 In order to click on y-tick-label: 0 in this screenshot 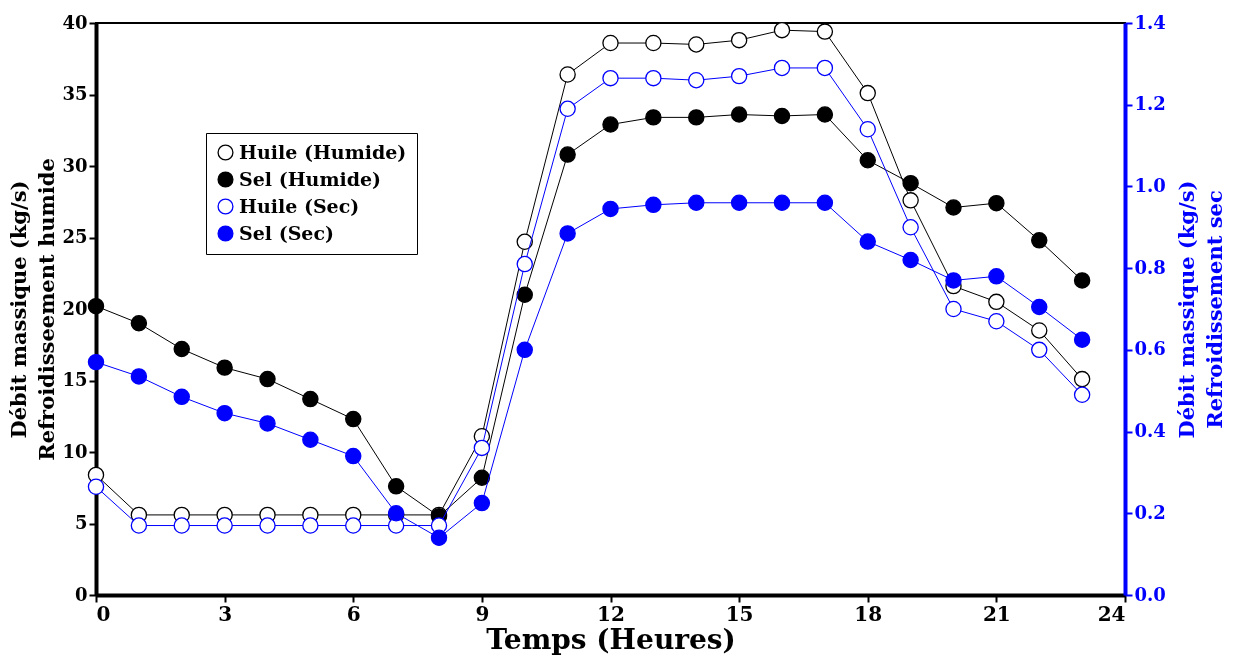, I will do `click(81, 594)`.